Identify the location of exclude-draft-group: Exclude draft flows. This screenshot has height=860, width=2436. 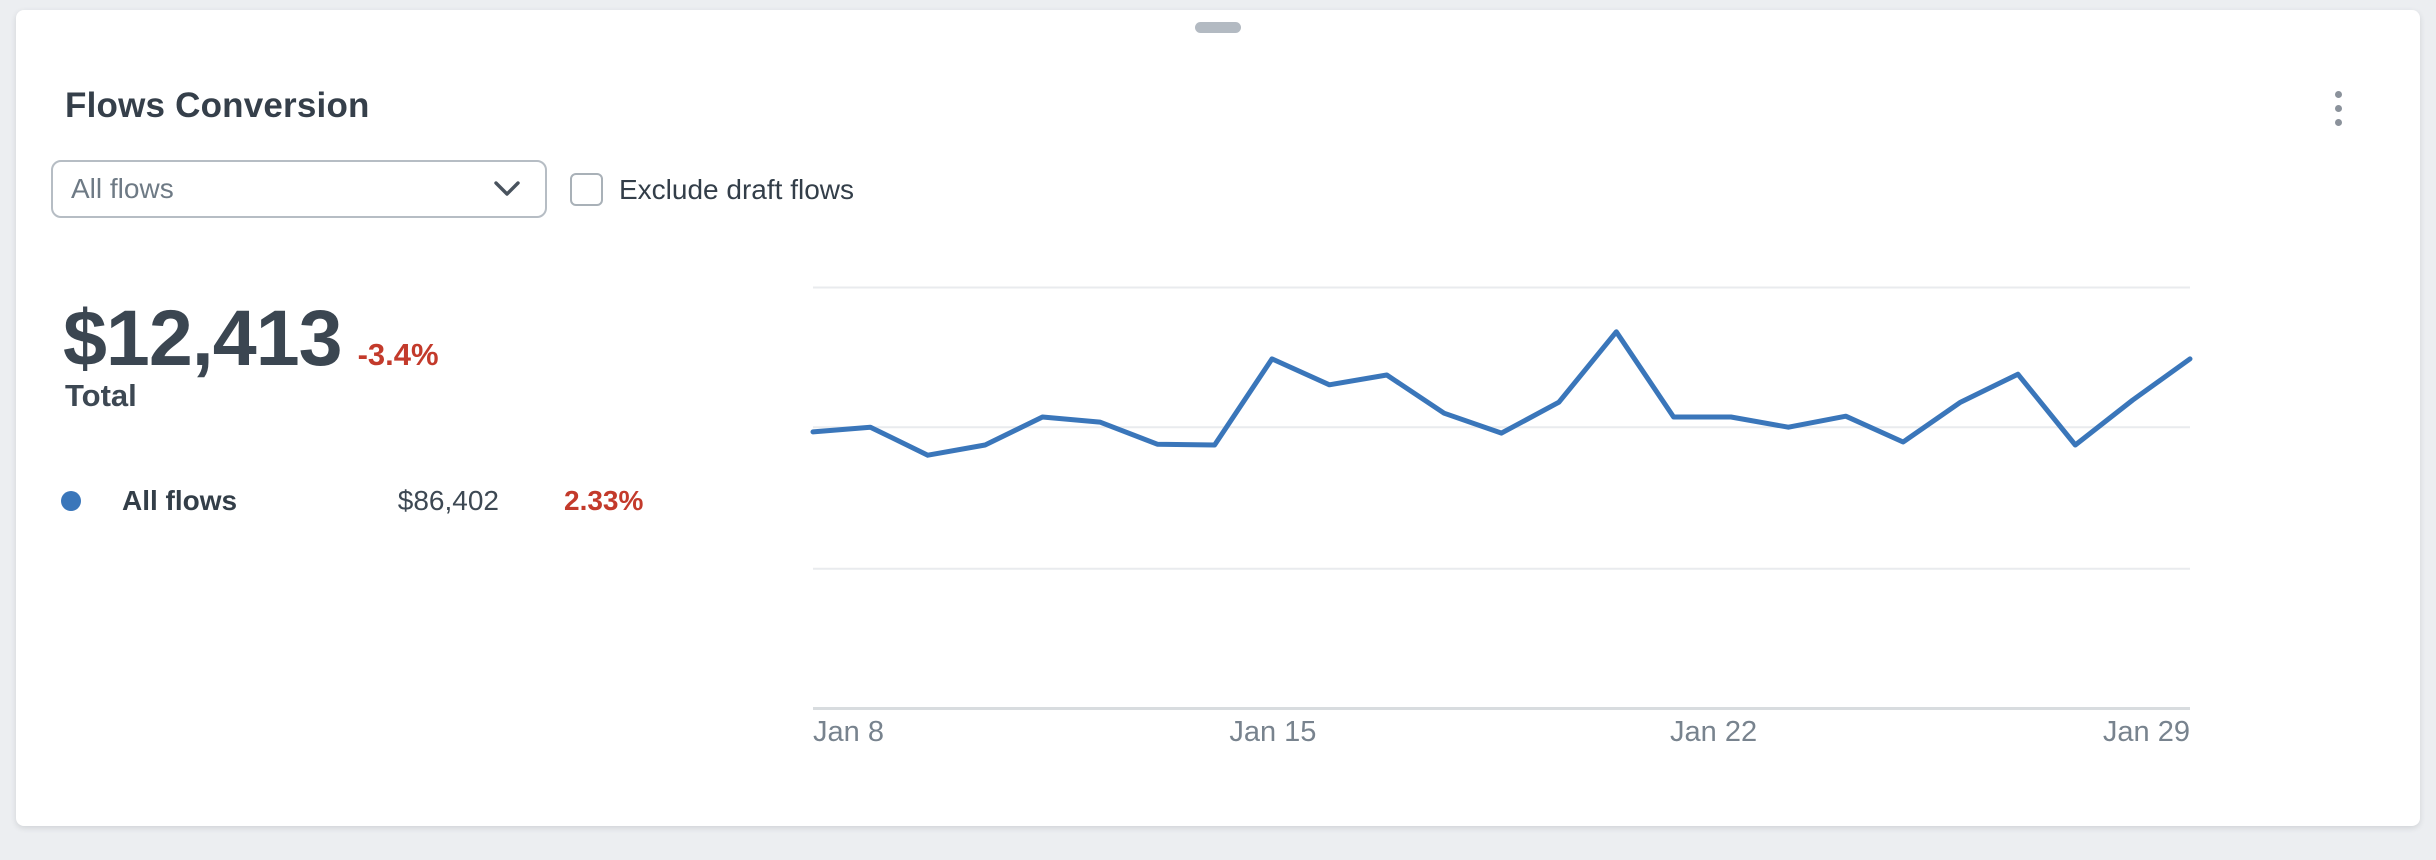
(712, 189).